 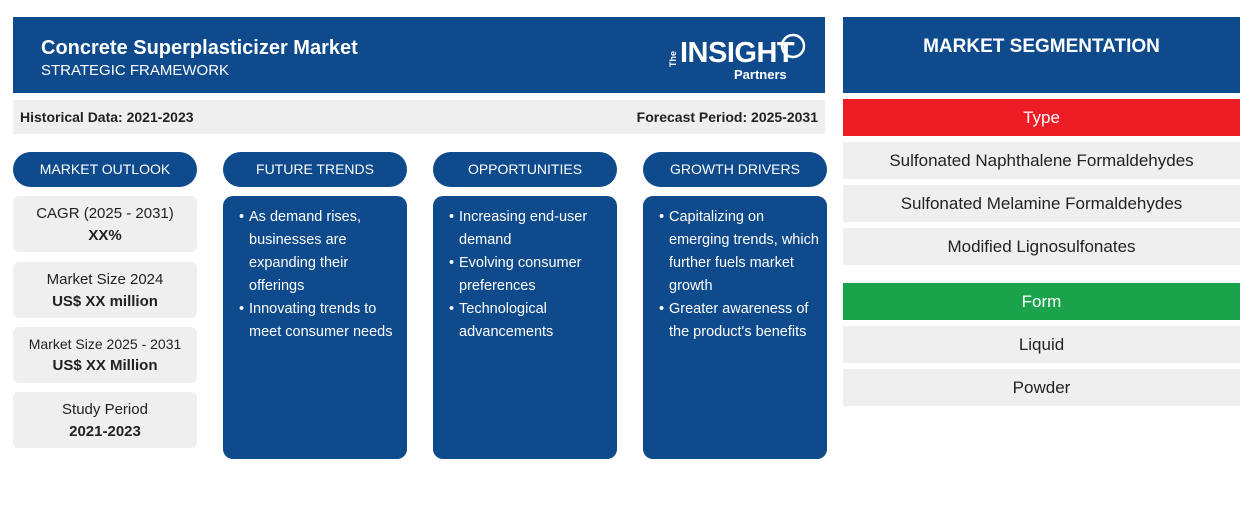 What do you see at coordinates (673, 58) in the screenshot?
I see `logo-the: The` at bounding box center [673, 58].